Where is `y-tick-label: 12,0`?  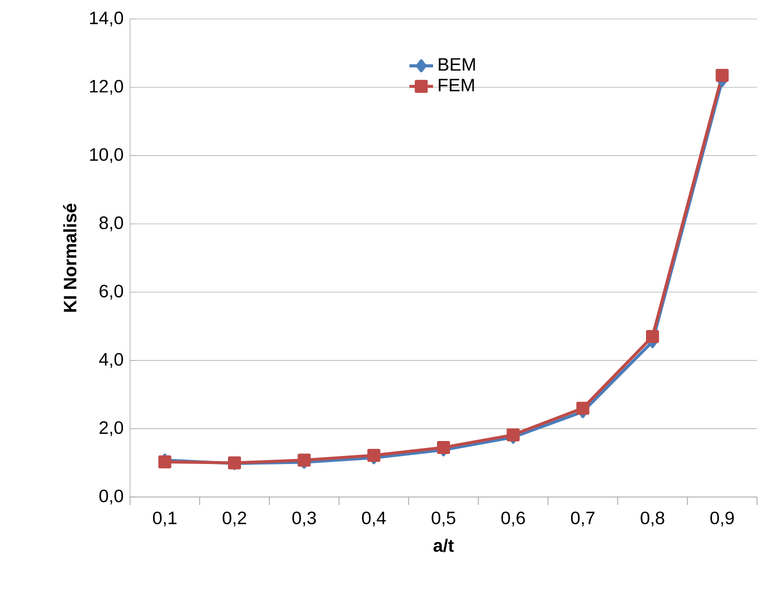 y-tick-label: 12,0 is located at coordinates (107, 87).